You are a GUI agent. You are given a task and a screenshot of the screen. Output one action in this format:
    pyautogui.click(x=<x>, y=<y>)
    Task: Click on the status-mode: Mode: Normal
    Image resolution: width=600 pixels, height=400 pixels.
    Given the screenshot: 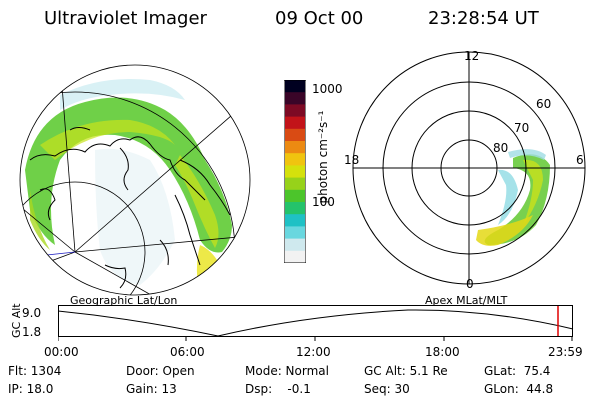 What is the action you would take?
    pyautogui.click(x=287, y=371)
    